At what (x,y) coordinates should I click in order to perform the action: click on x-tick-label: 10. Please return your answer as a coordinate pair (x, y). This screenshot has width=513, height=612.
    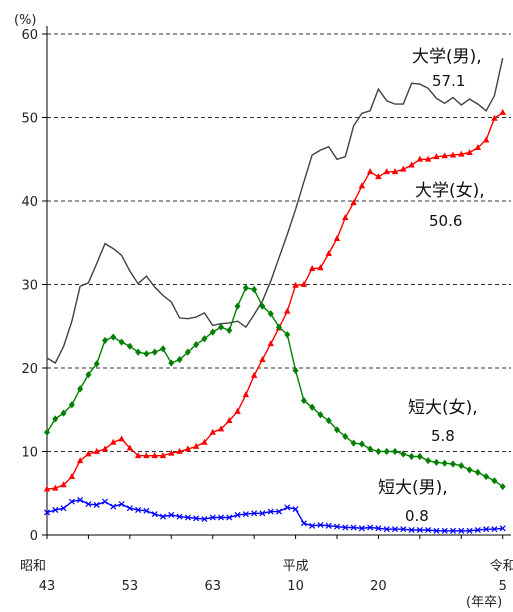
    Looking at the image, I should click on (295, 586).